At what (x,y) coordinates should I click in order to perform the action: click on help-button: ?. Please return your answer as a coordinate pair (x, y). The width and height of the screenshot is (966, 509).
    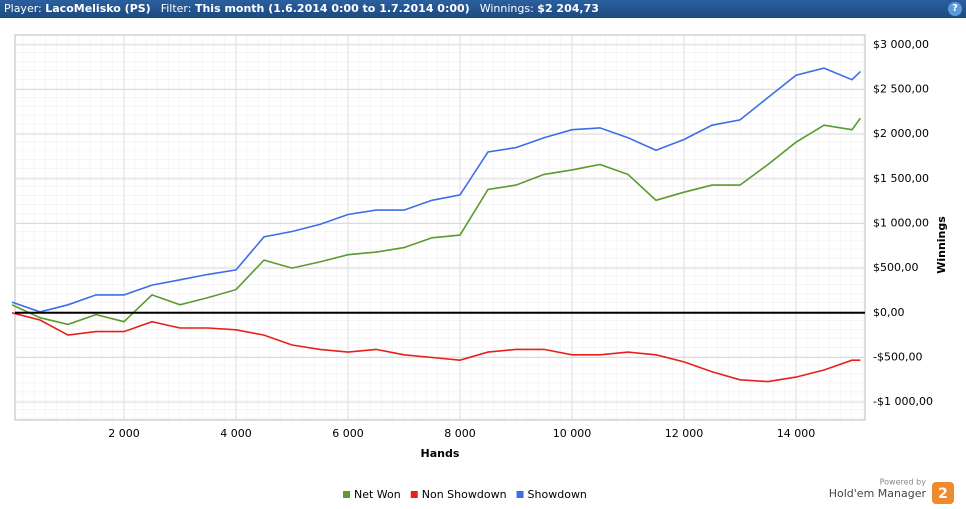
    Looking at the image, I should click on (955, 9).